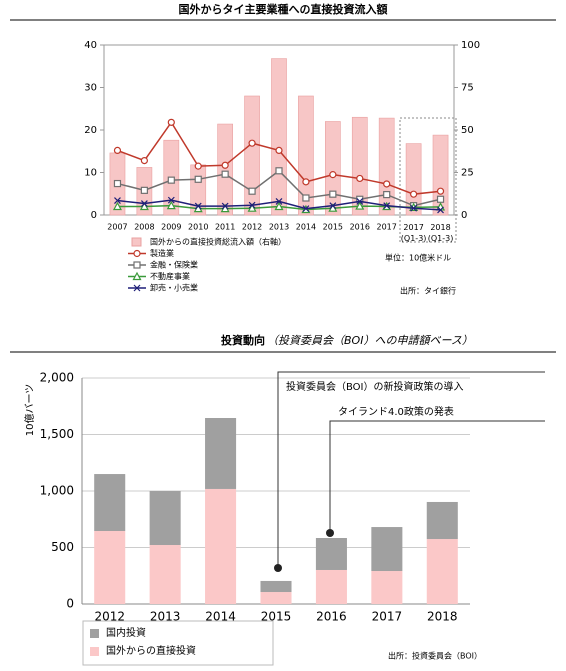 This screenshot has width=566, height=671. What do you see at coordinates (57, 491) in the screenshot?
I see `y-tick-label: 1,000` at bounding box center [57, 491].